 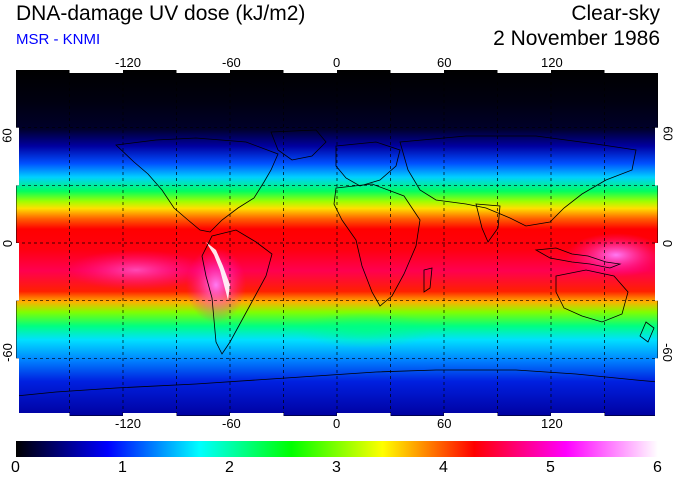 What do you see at coordinates (128, 62) in the screenshot?
I see `lon-label-top--120: -120` at bounding box center [128, 62].